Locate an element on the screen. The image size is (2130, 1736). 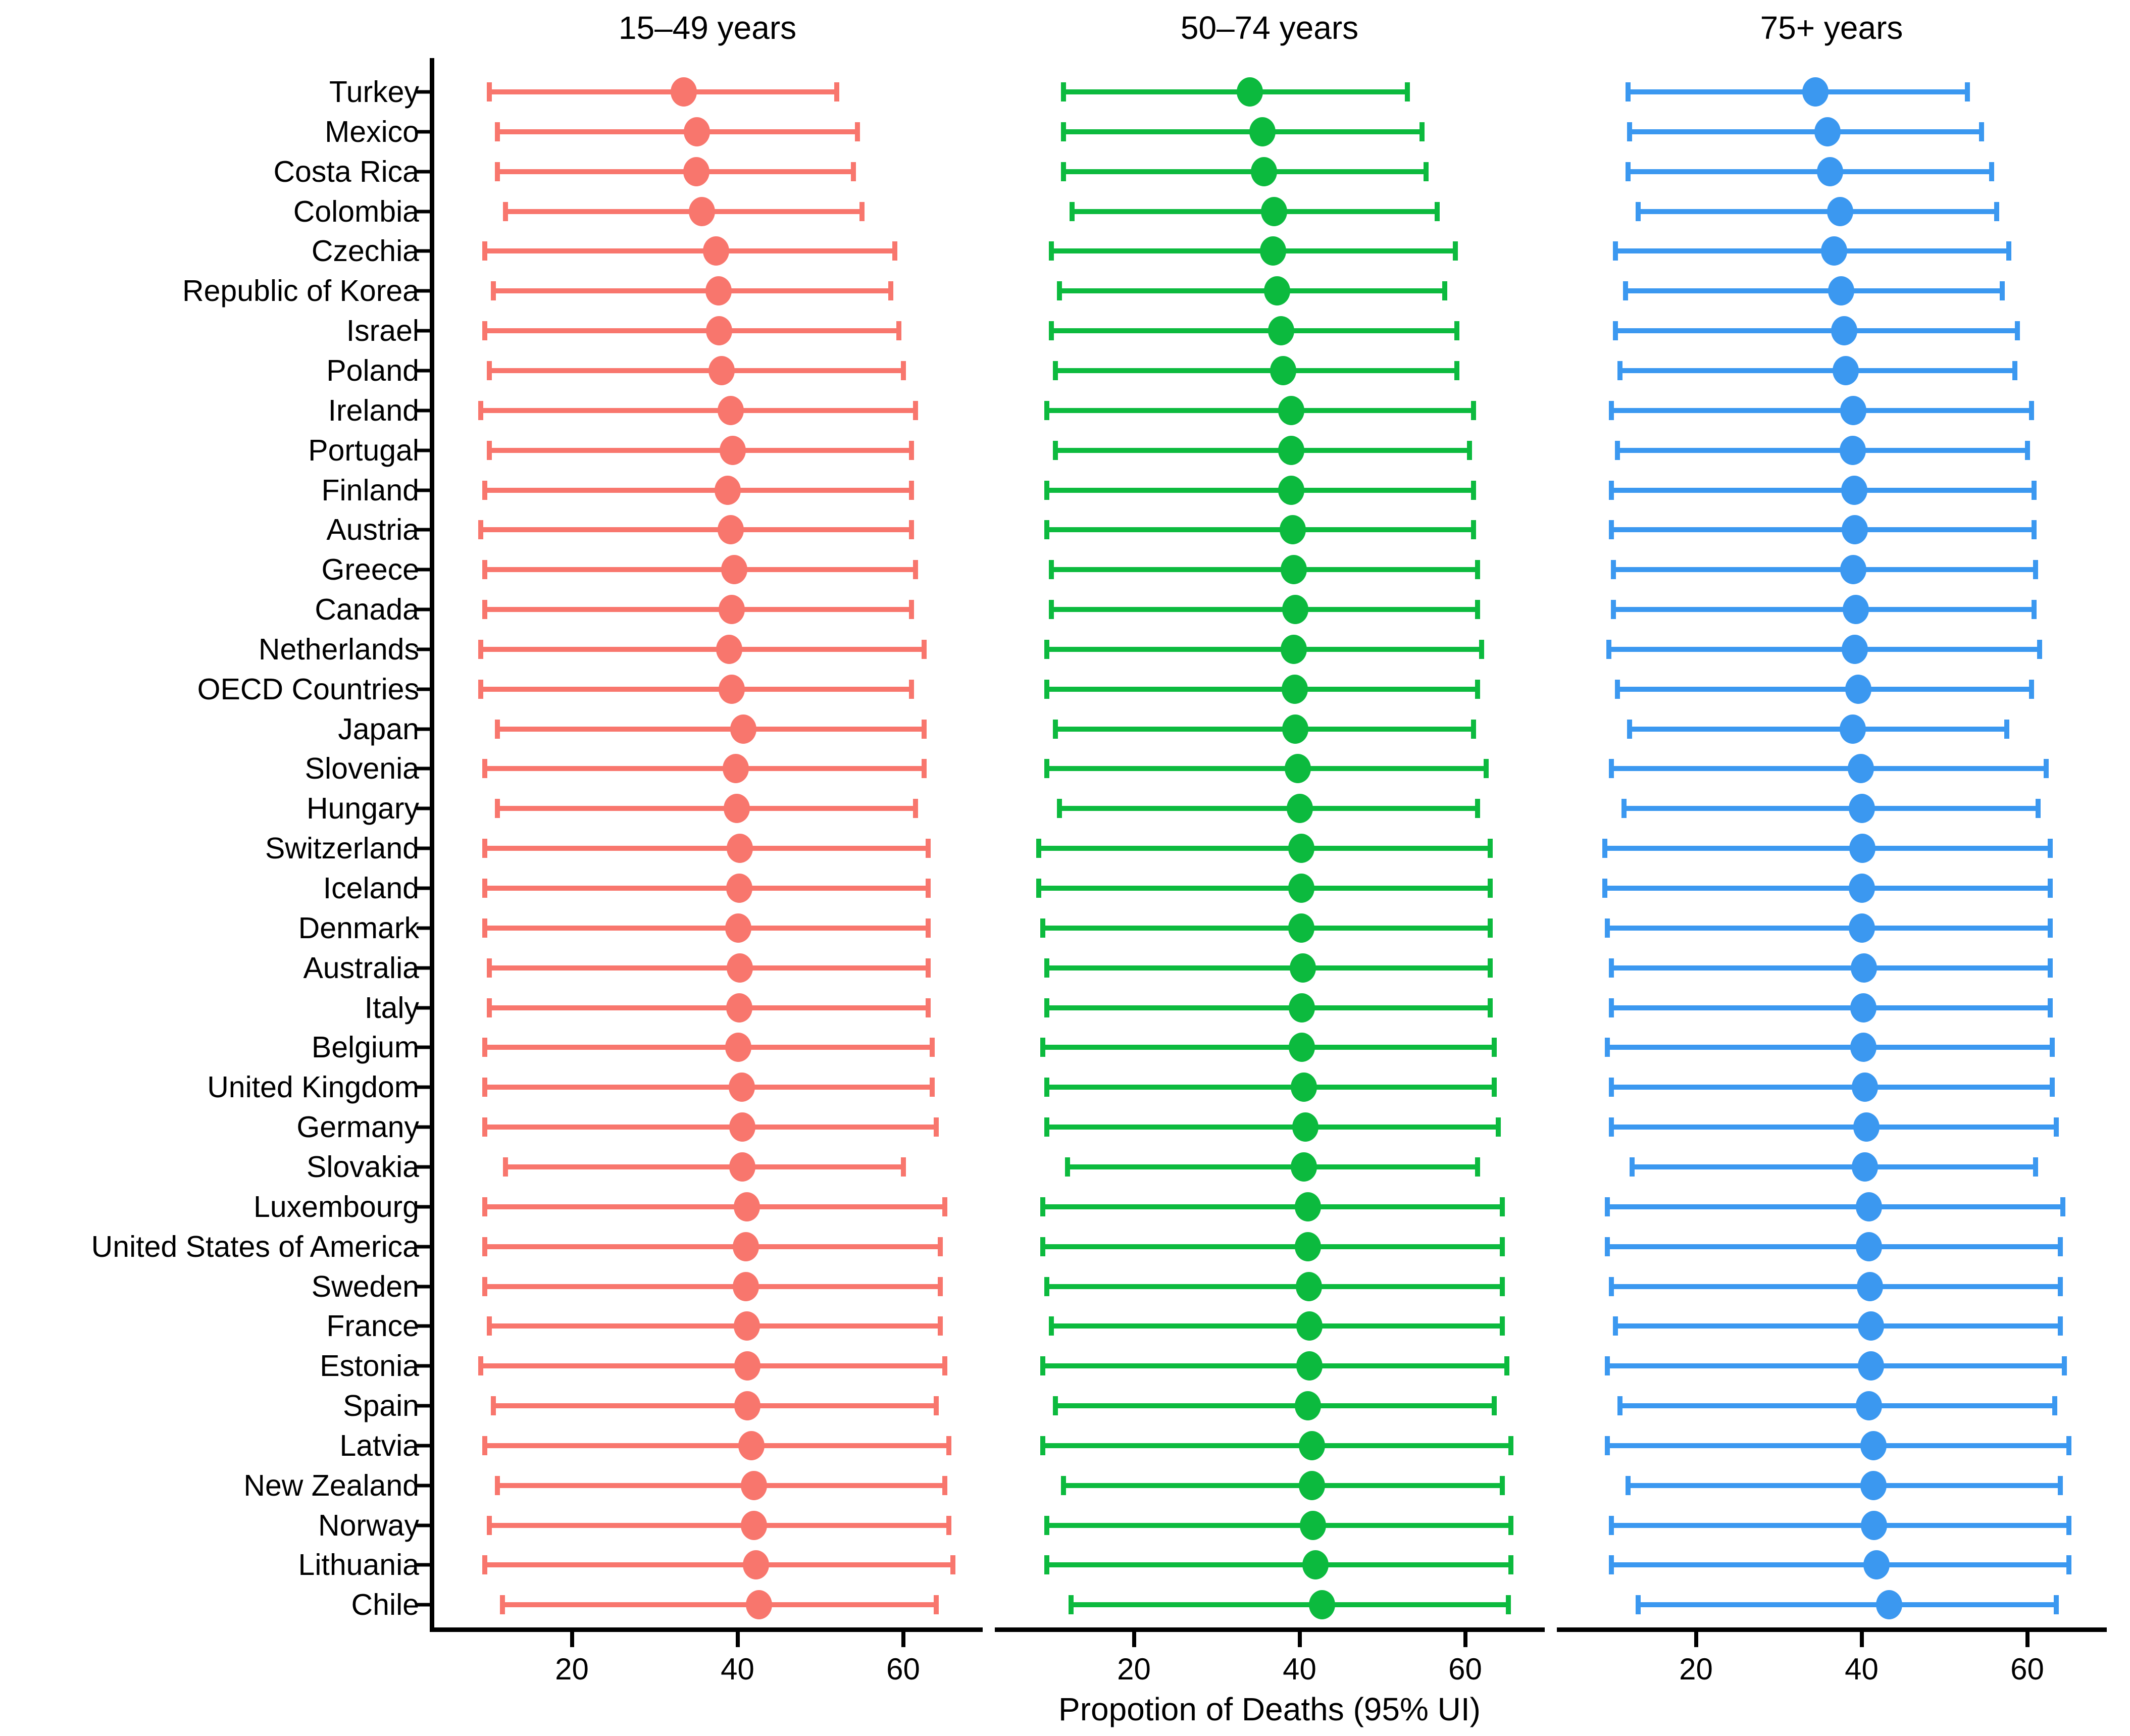
country-label: Finland is located at coordinates (370, 490).